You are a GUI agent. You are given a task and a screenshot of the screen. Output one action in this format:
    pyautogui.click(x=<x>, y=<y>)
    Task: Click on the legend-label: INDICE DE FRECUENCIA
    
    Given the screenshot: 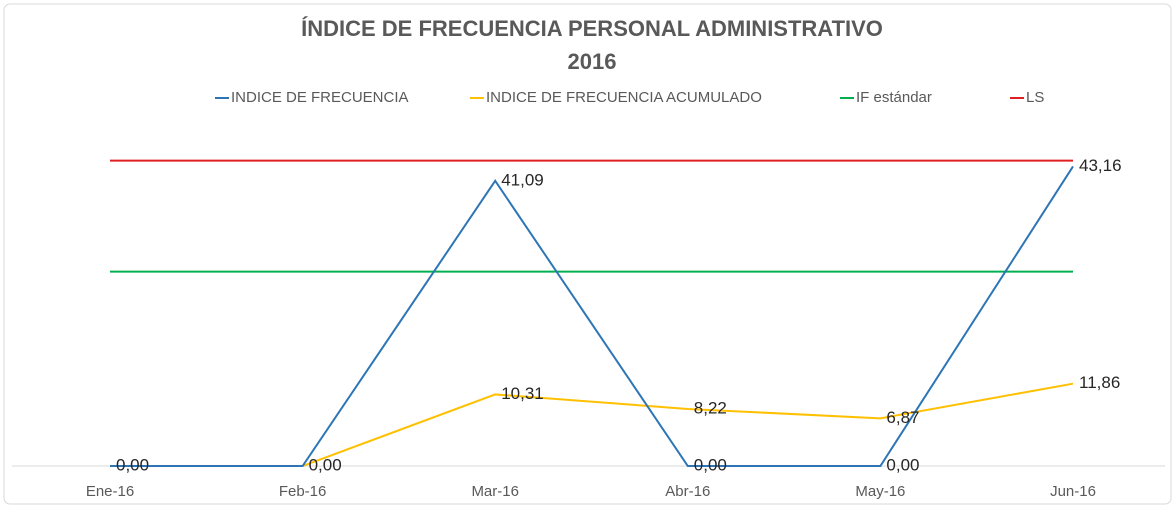 What is the action you would take?
    pyautogui.click(x=320, y=97)
    